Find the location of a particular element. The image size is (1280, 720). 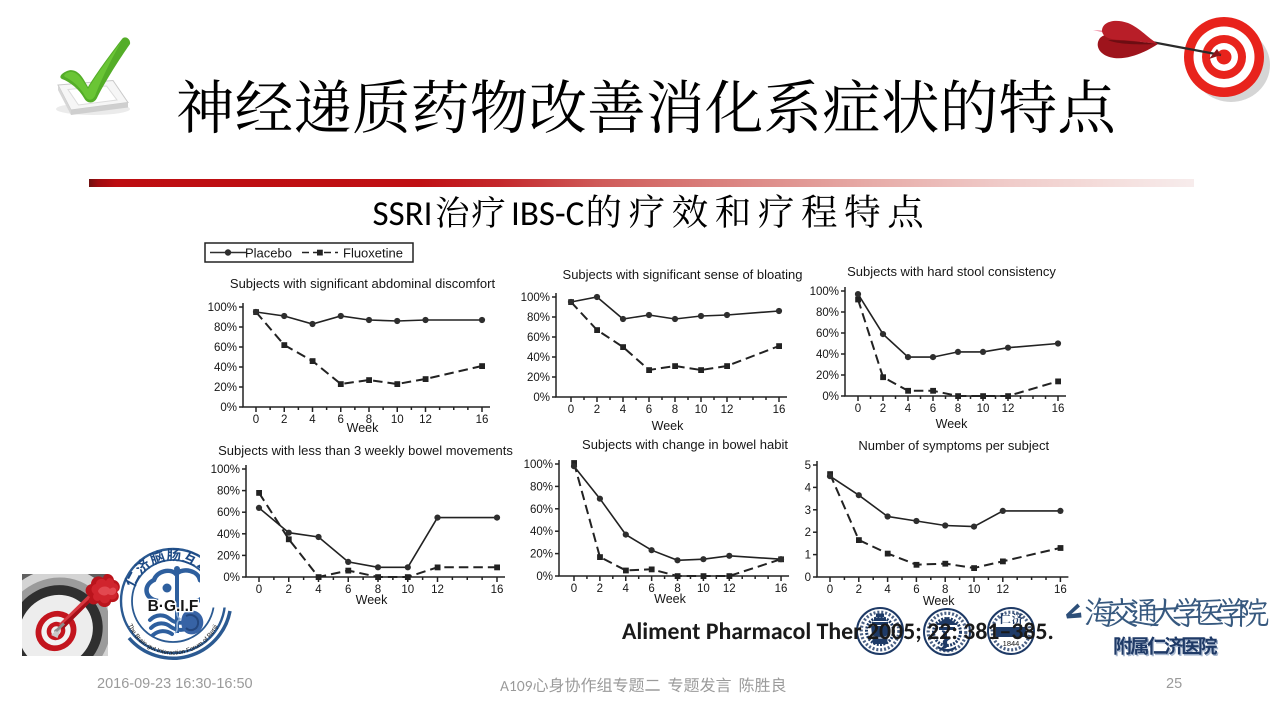

svg-text: B·G.I.F is located at coordinates (173, 606).